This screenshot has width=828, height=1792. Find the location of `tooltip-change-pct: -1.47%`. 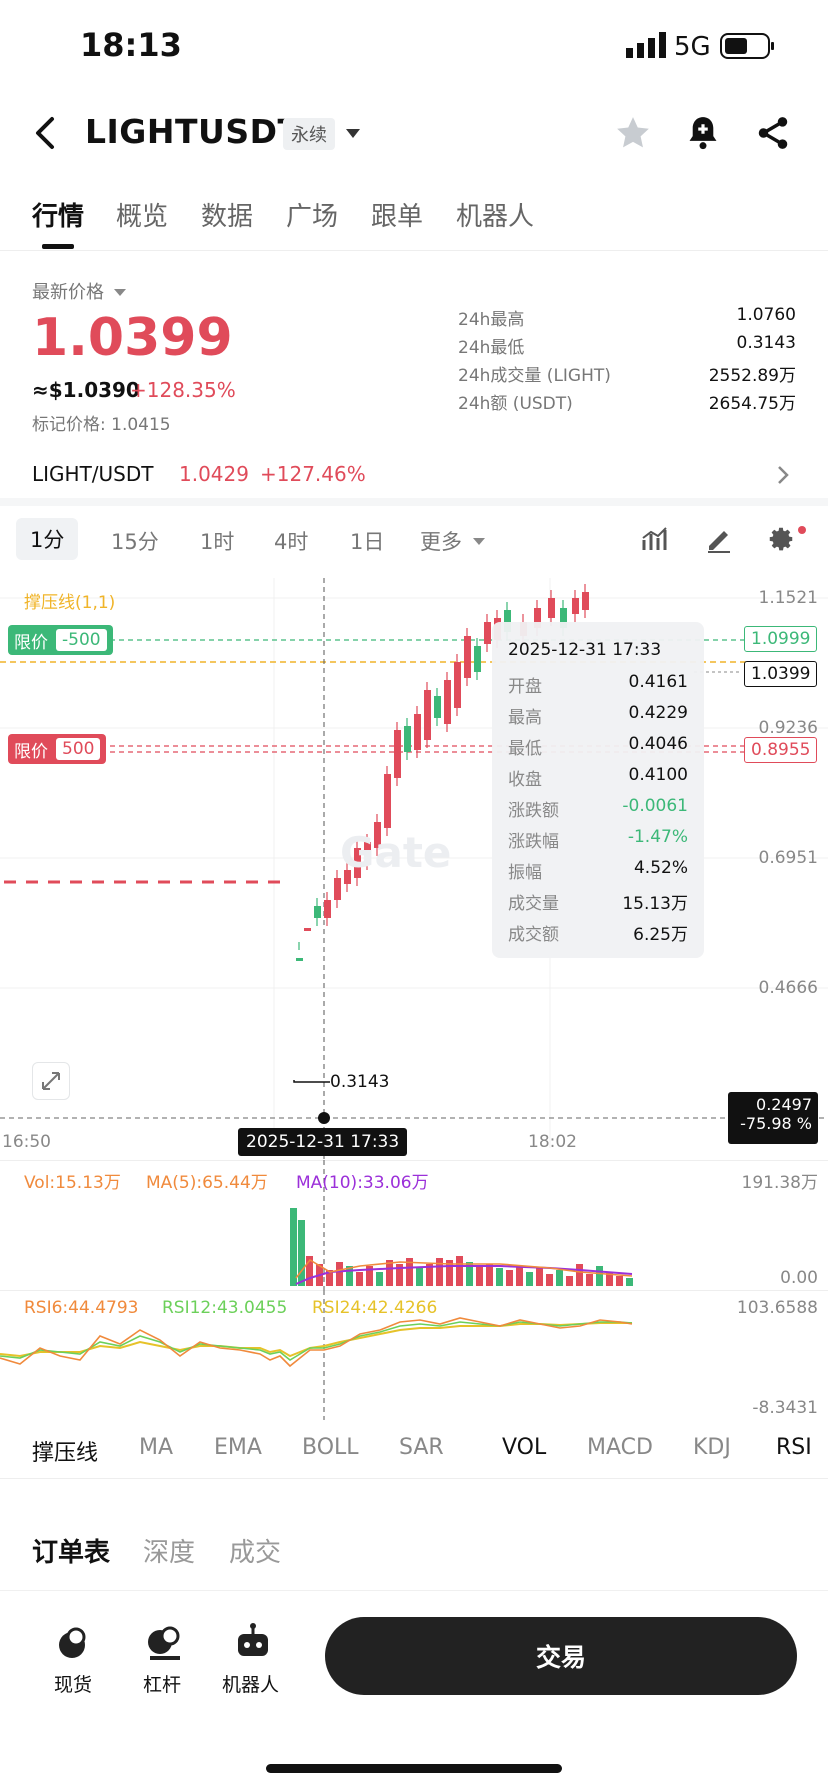

tooltip-change-pct: -1.47% is located at coordinates (657, 837).